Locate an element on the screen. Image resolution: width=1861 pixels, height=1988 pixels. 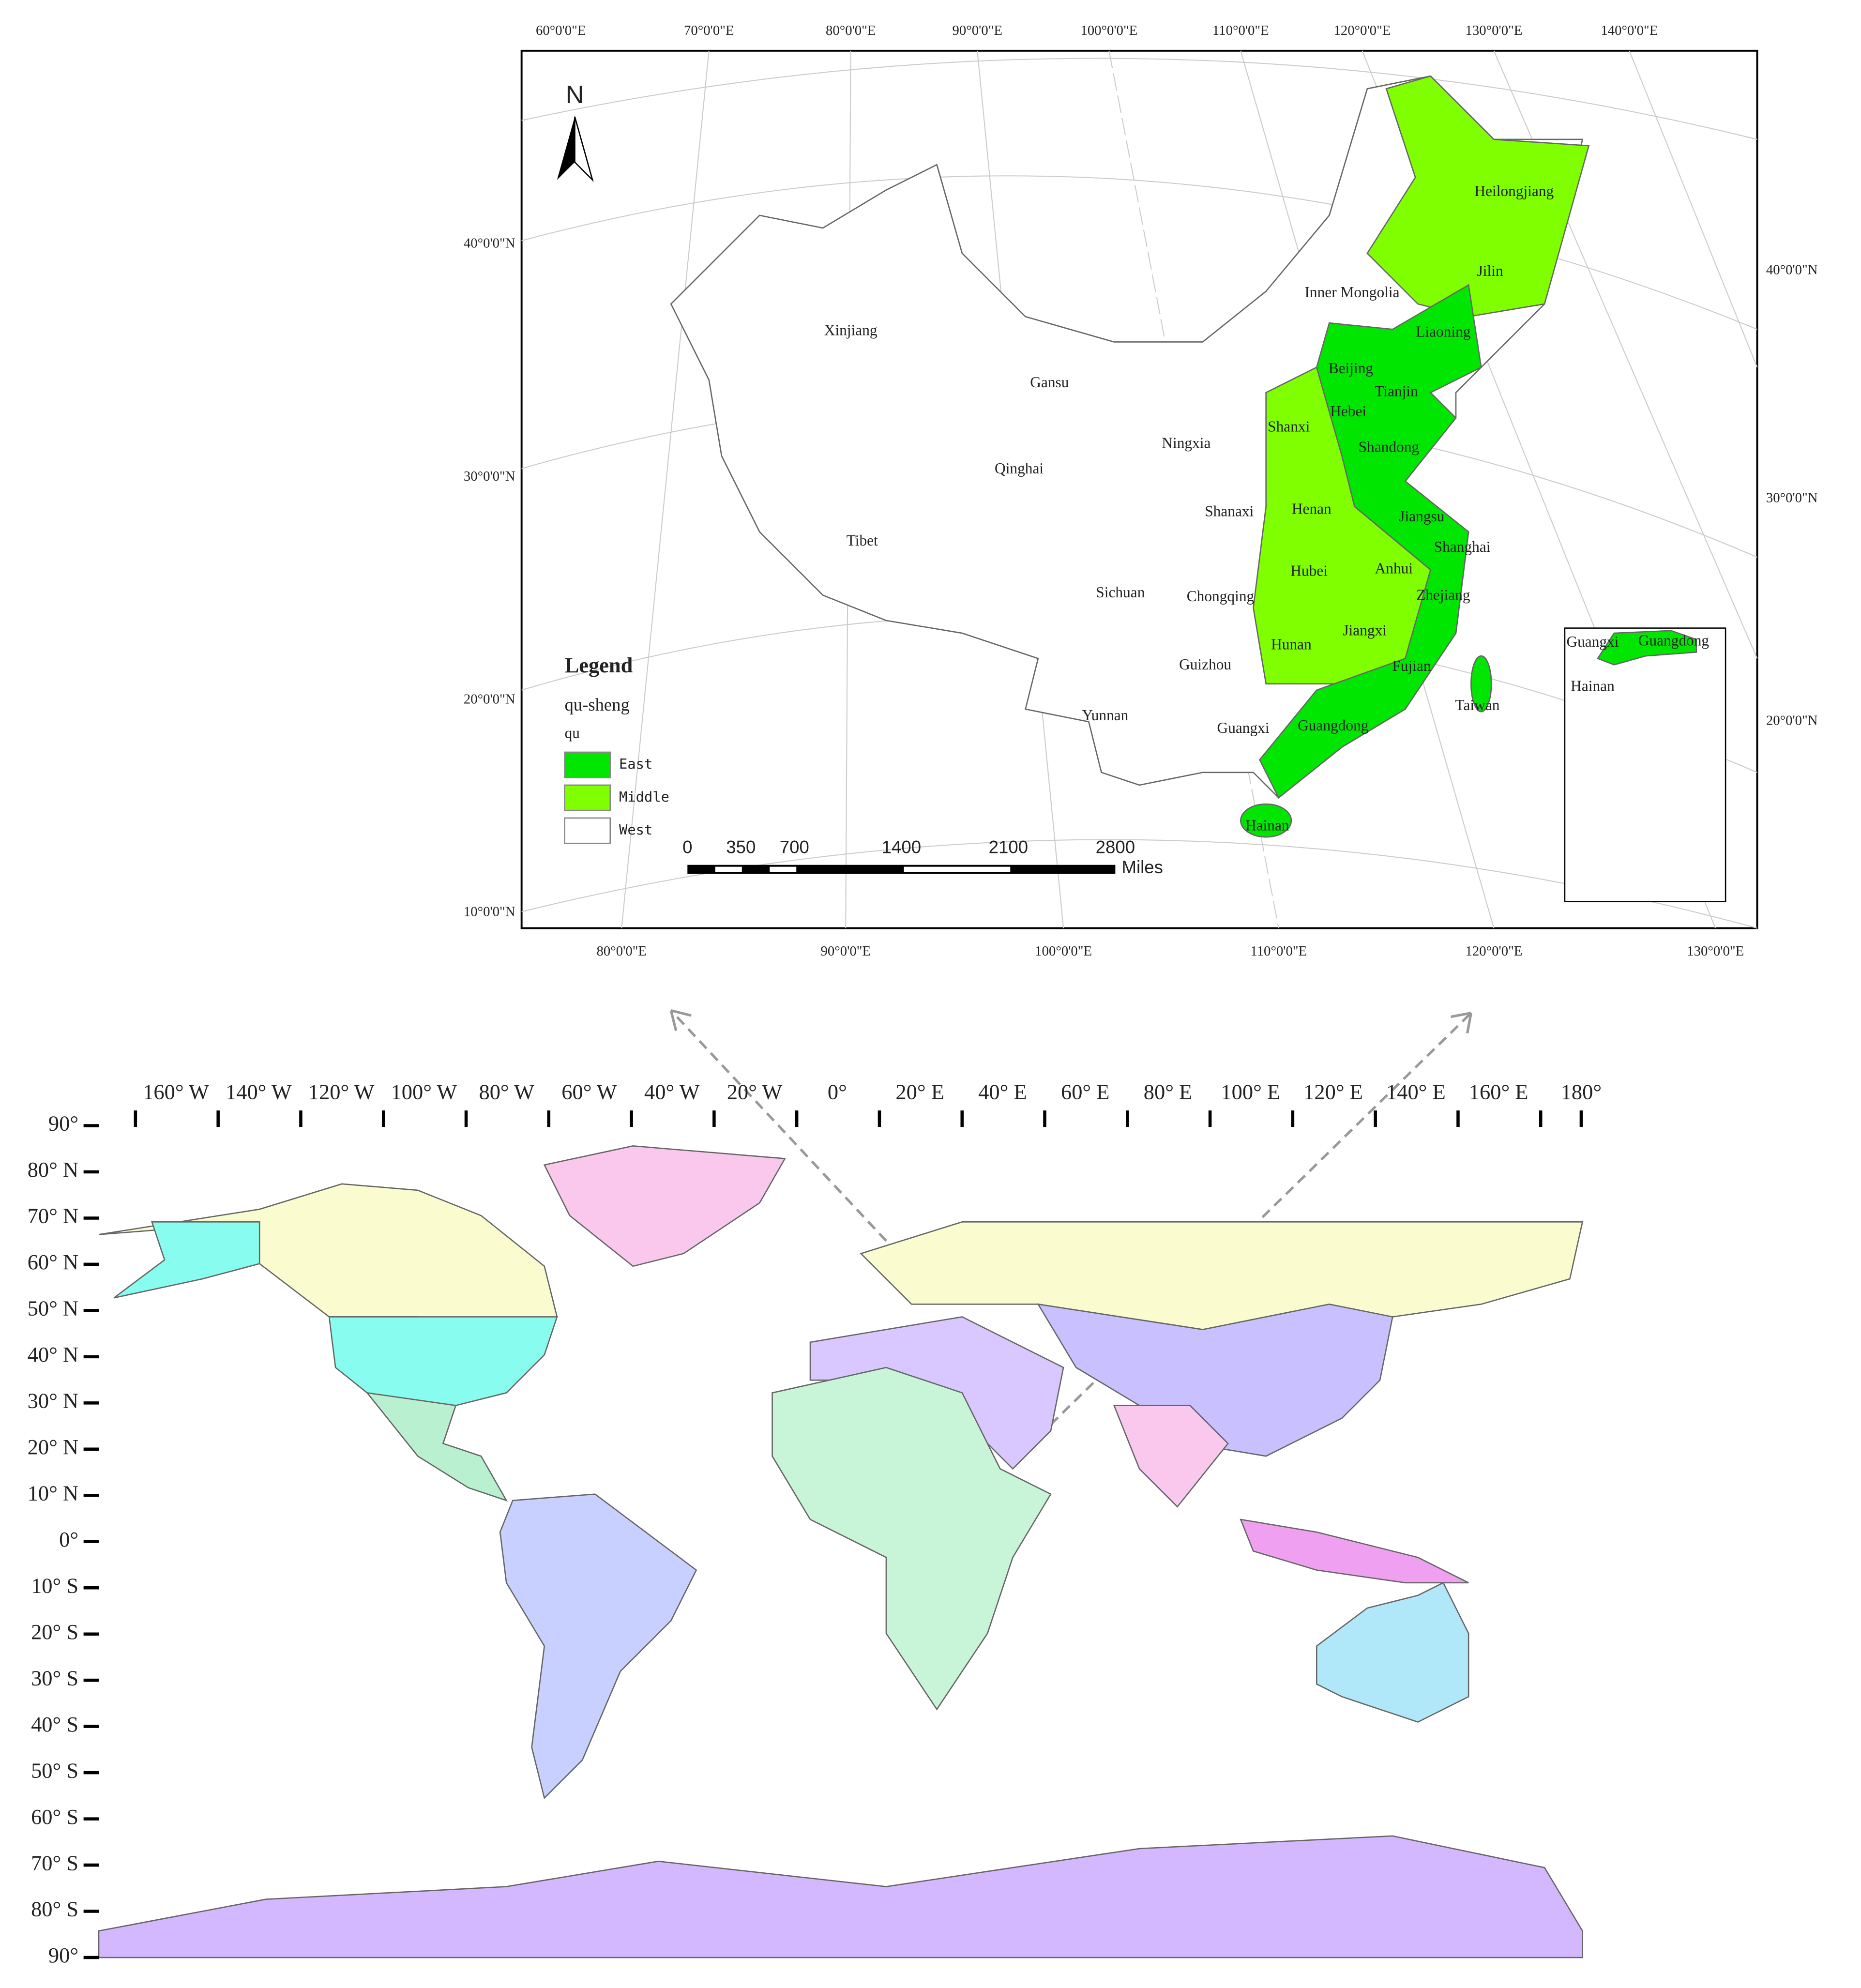
world-lat-label: 50° N is located at coordinates (53, 1308).